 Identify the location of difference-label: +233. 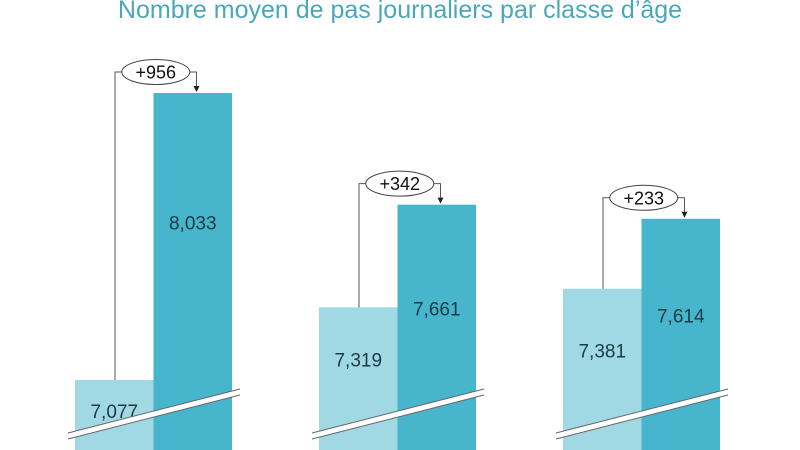
(643, 198).